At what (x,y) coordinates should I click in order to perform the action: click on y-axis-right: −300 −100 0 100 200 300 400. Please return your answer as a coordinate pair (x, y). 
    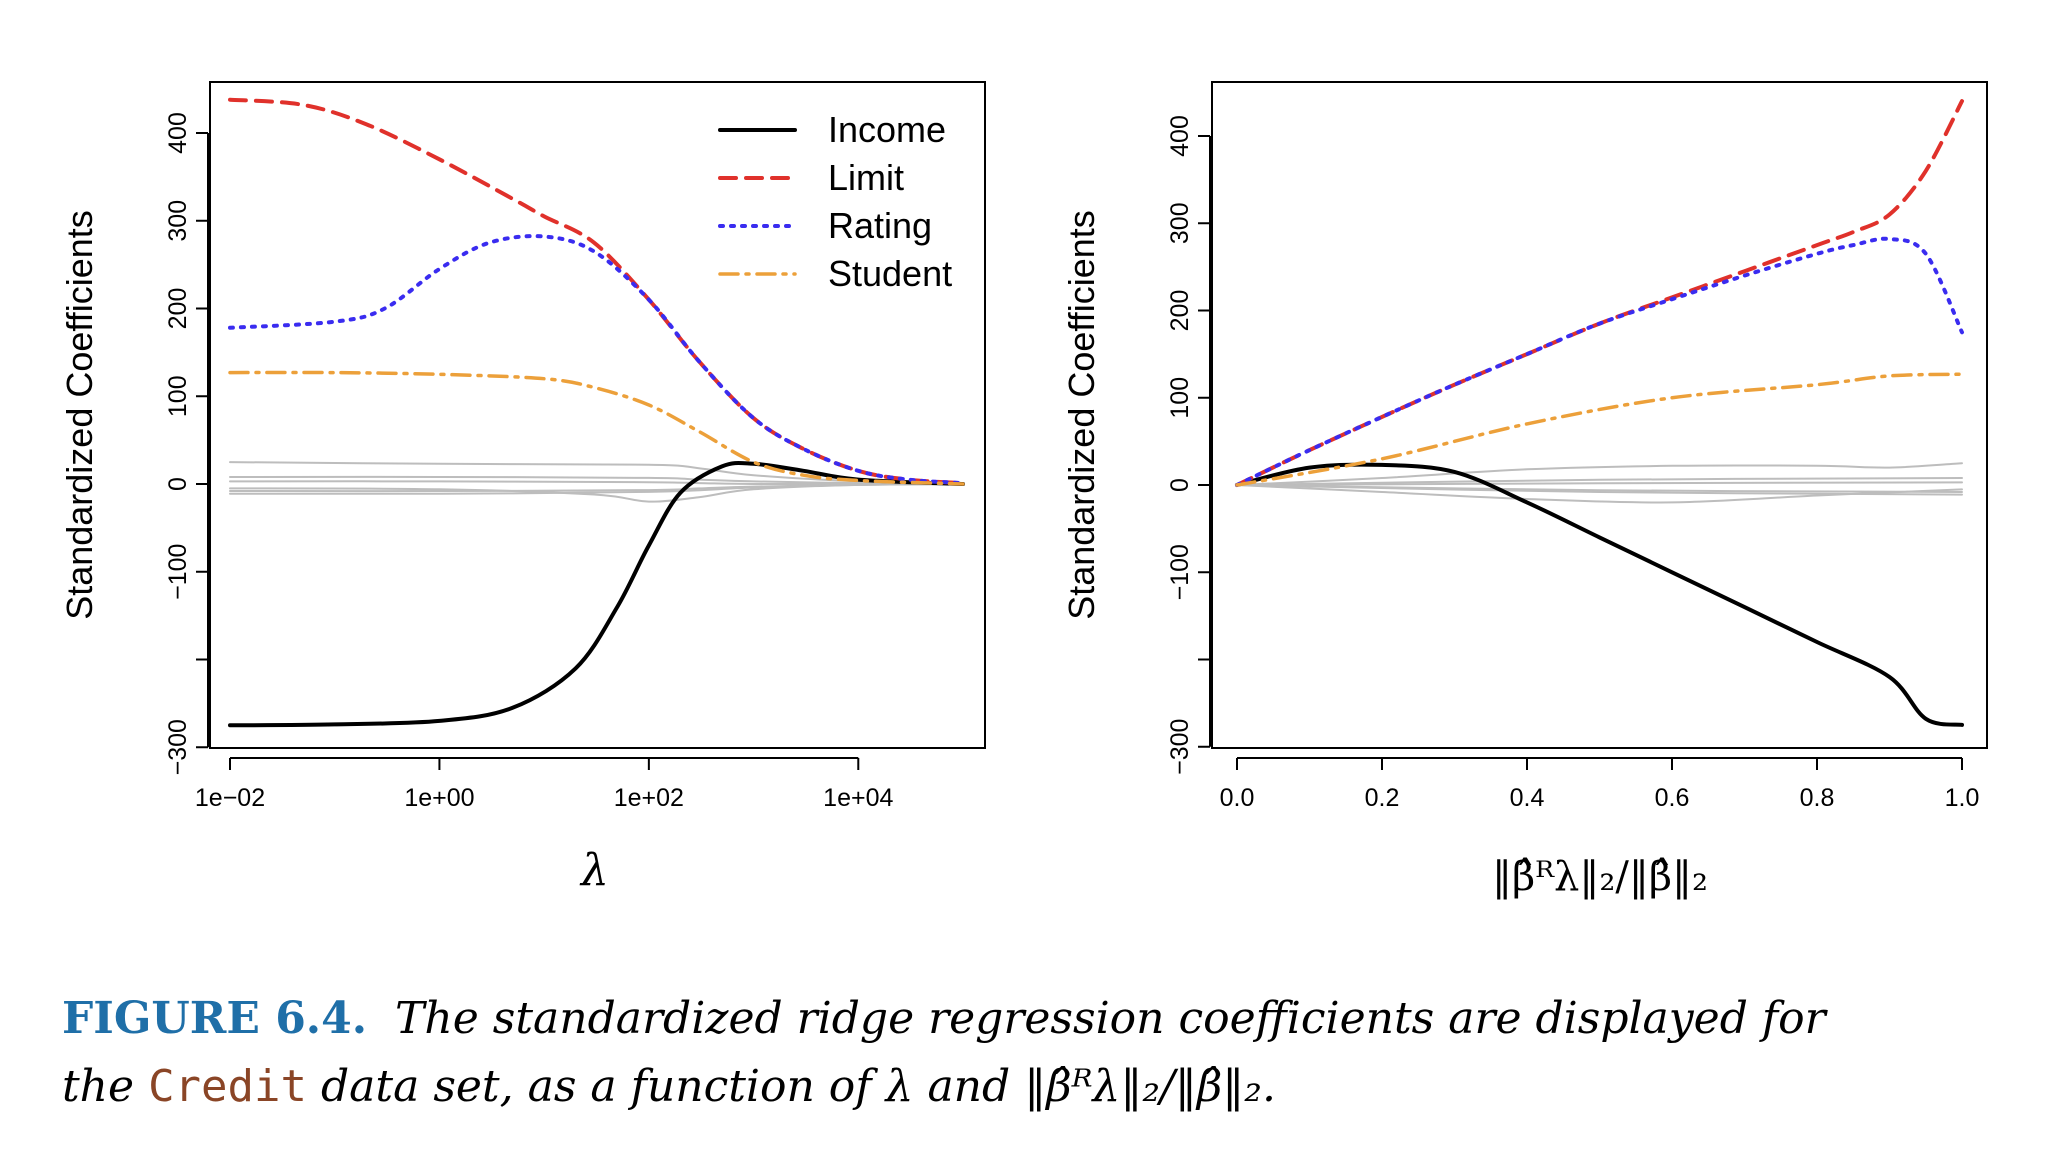
    Looking at the image, I should click on (1188, 445).